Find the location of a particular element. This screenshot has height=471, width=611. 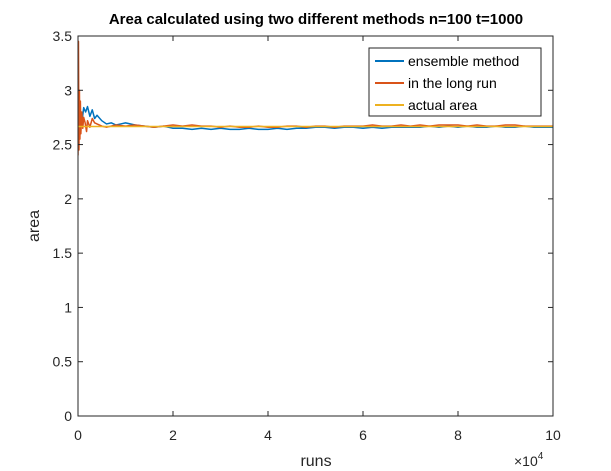

y-axis-label: area is located at coordinates (34, 226).